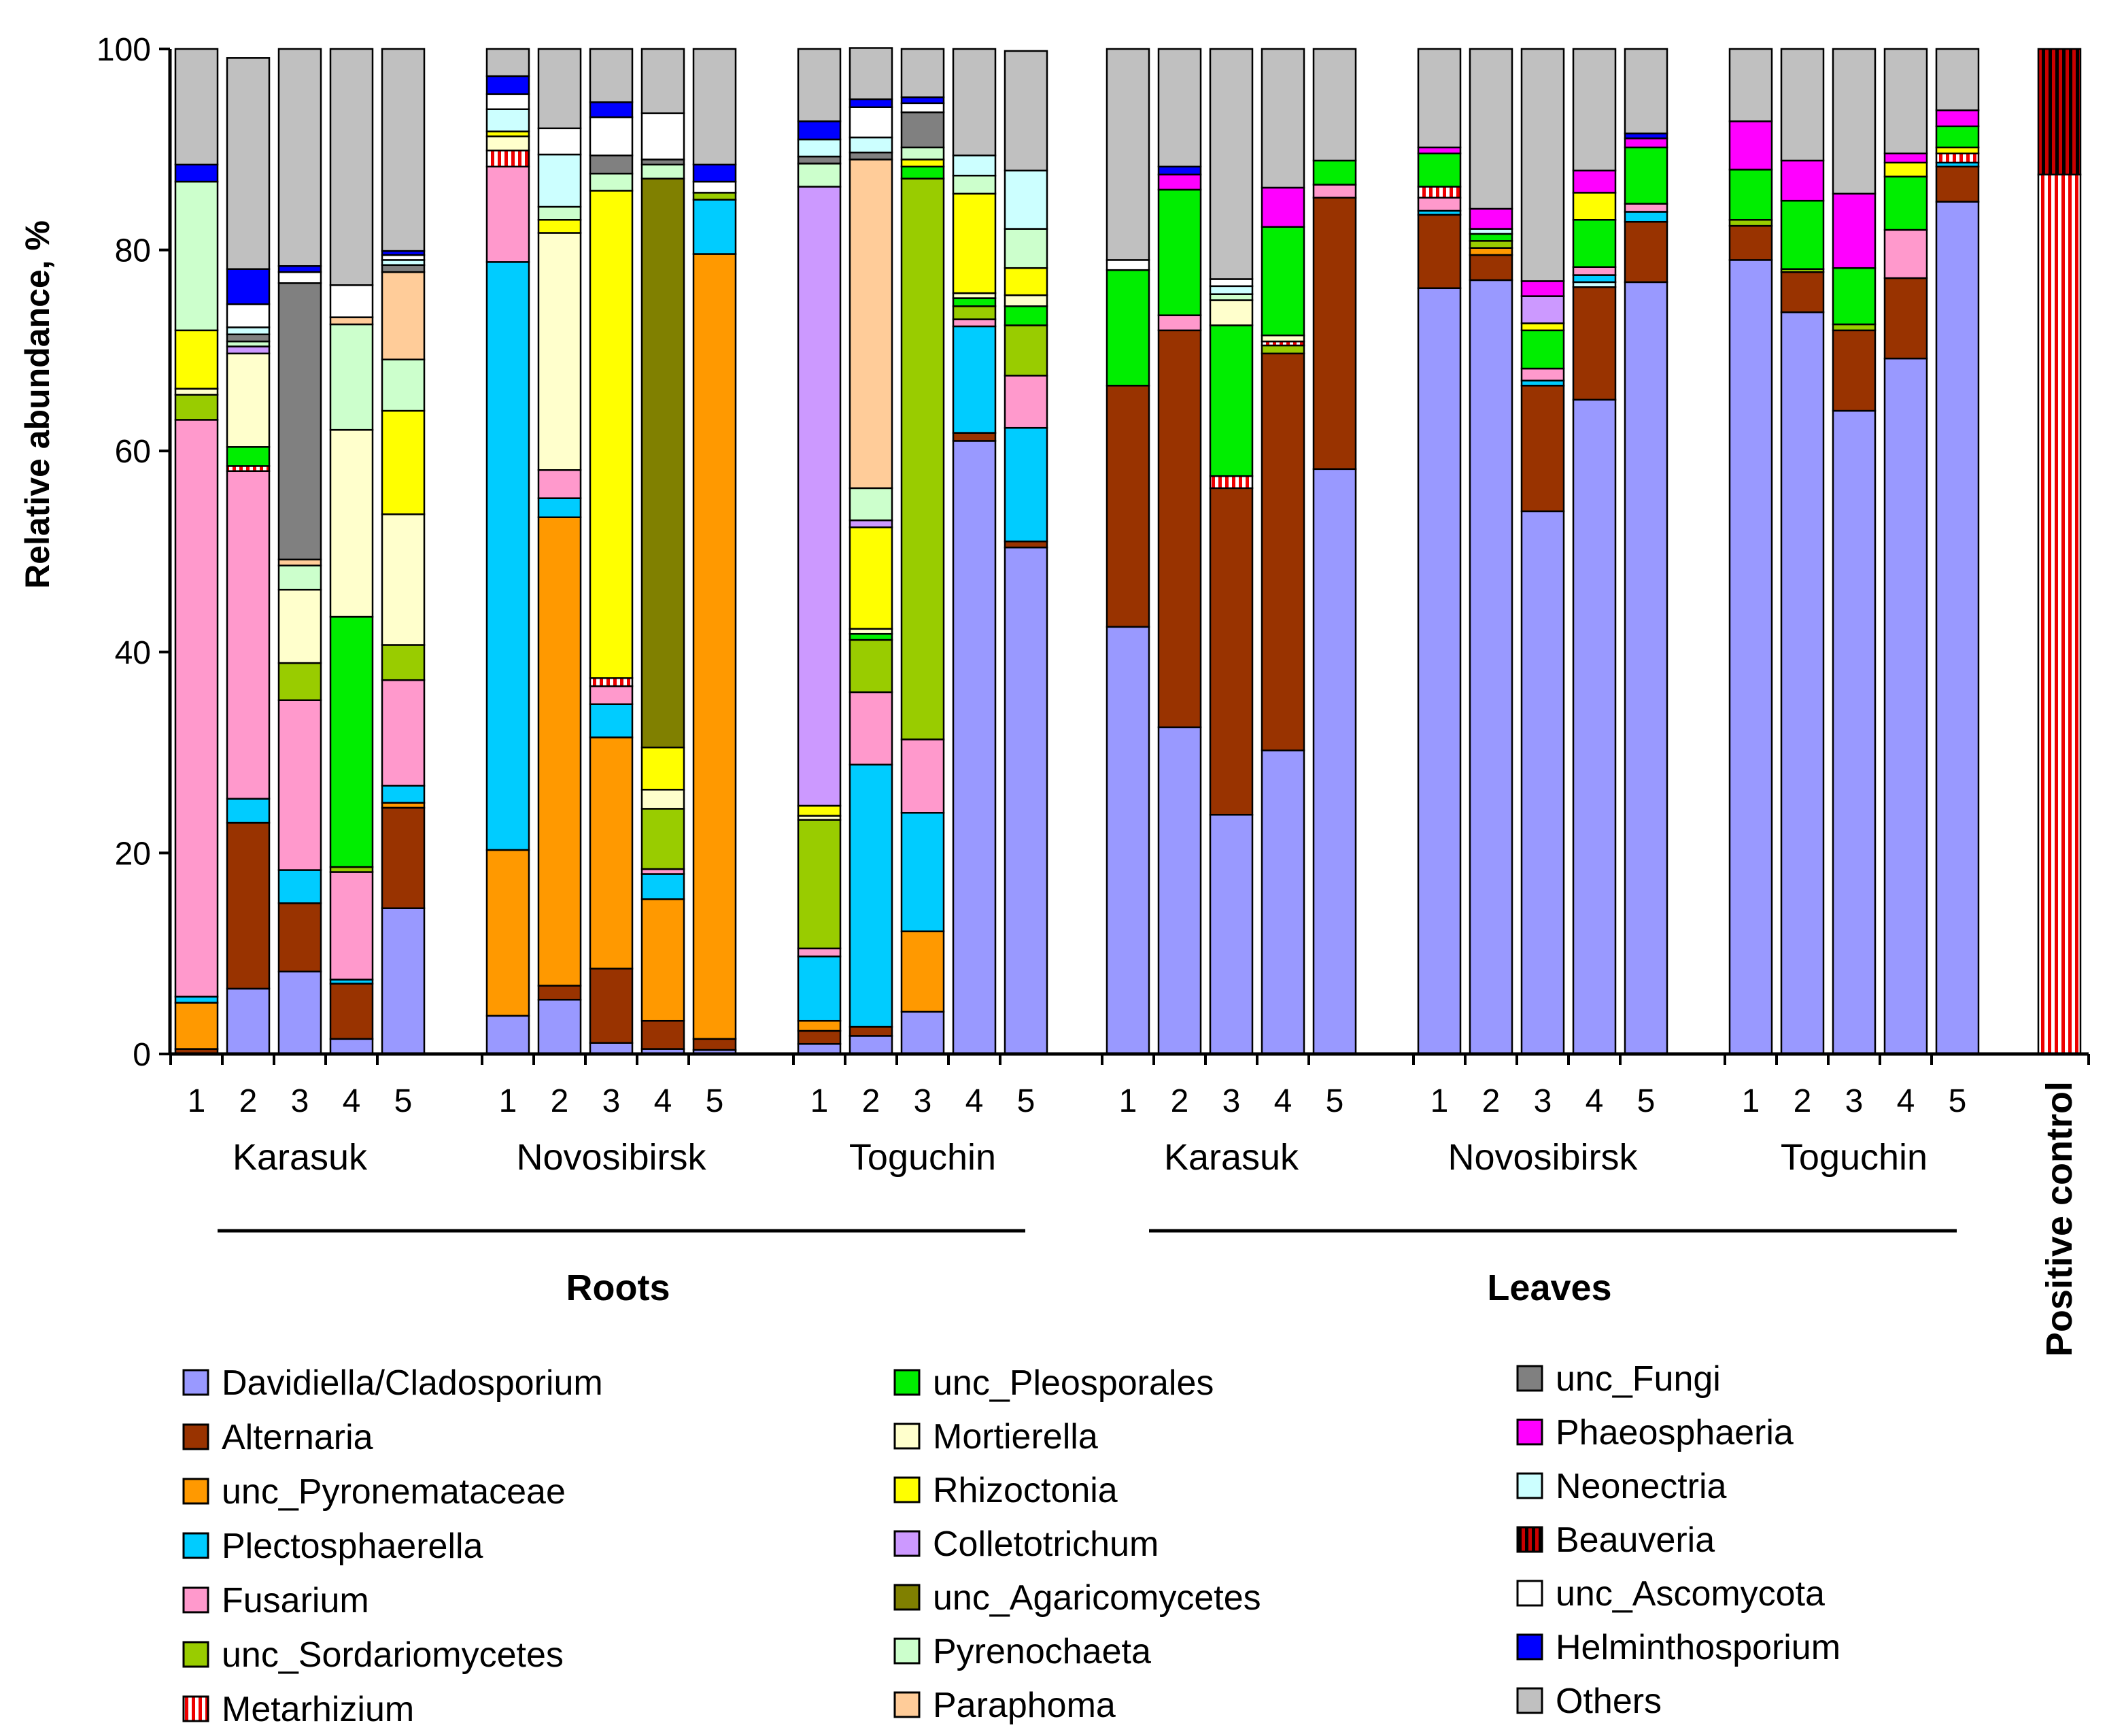  What do you see at coordinates (662, 960) in the screenshot?
I see `bar-segment-roots-novosibirsk-4-unc-pyronemataceae` at bounding box center [662, 960].